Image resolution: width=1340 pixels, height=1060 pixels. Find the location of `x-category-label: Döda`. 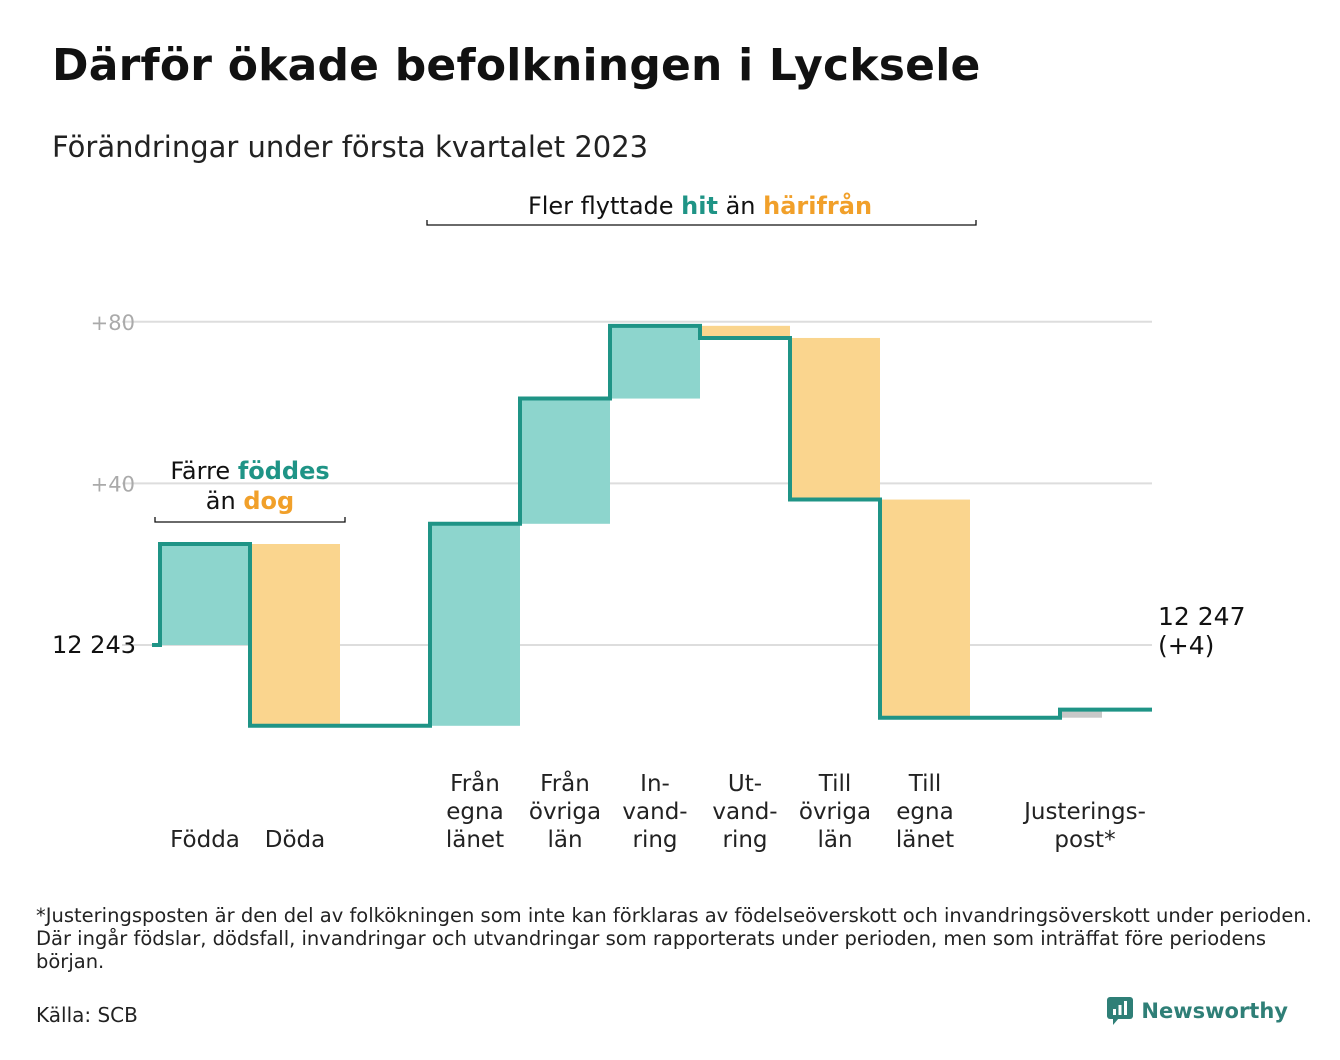

x-category-label: Döda is located at coordinates (295, 840).